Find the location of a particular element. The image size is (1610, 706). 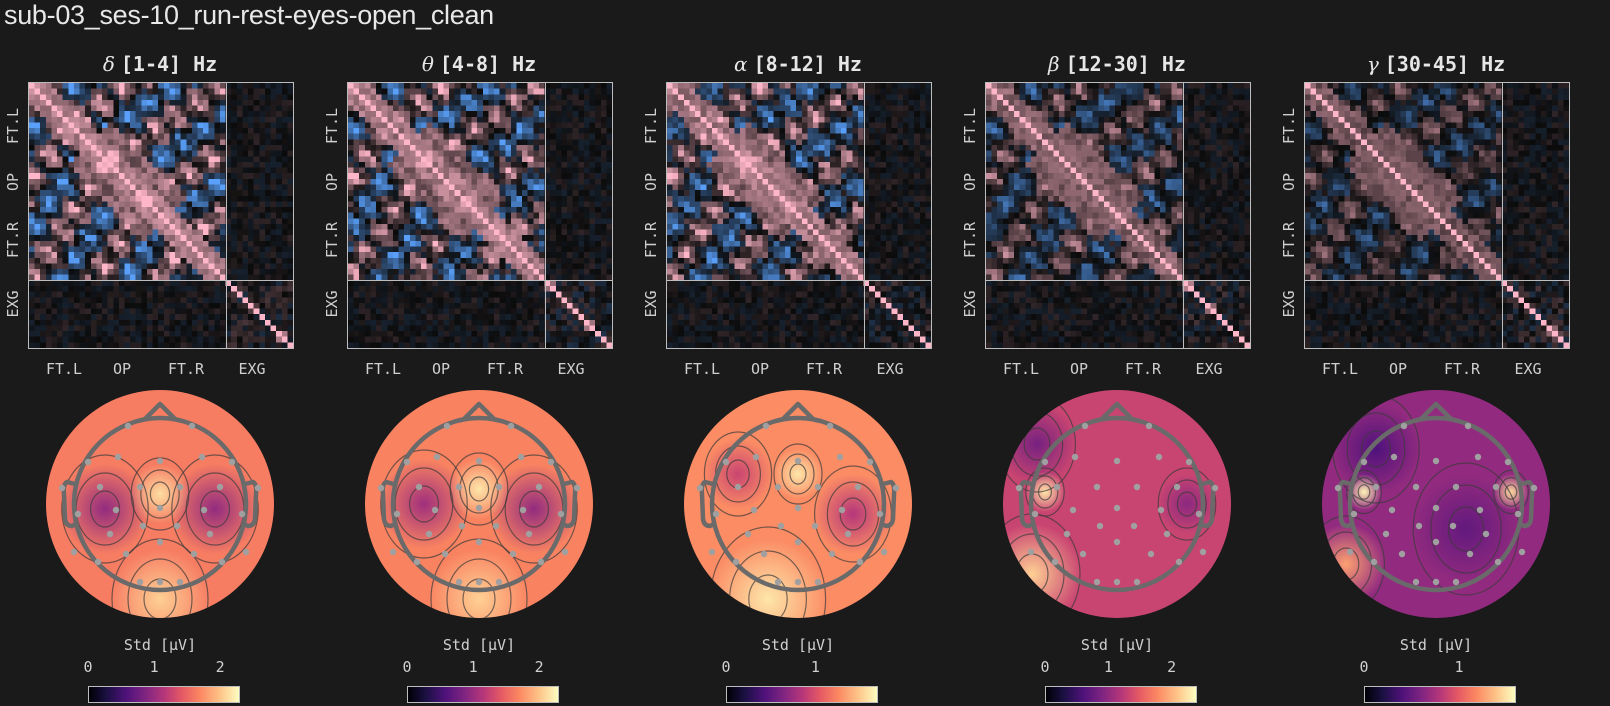

band-range: [1-4] Hz is located at coordinates (169, 64).